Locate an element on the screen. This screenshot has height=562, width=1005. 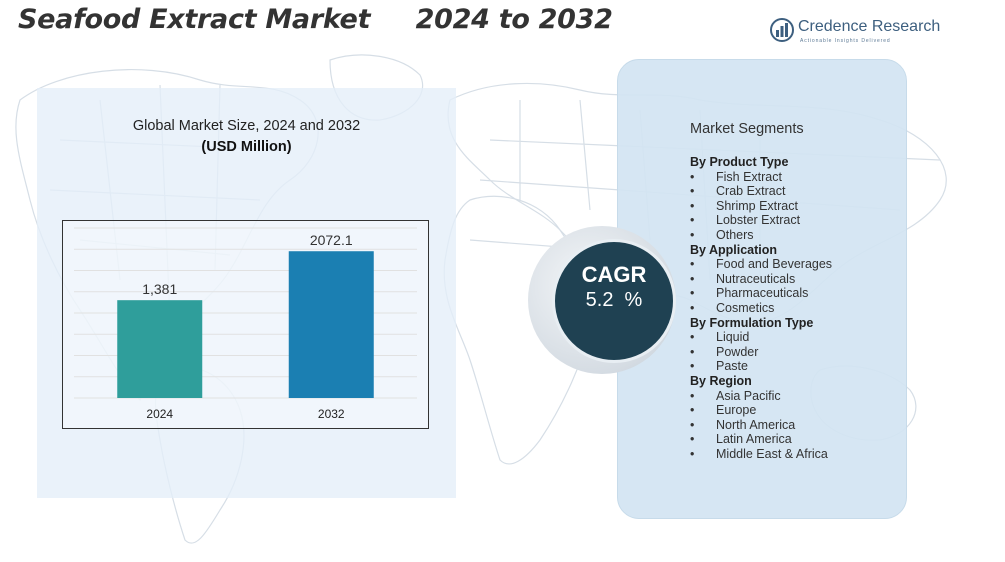
cagr-label: CAGR is located at coordinates (614, 274).